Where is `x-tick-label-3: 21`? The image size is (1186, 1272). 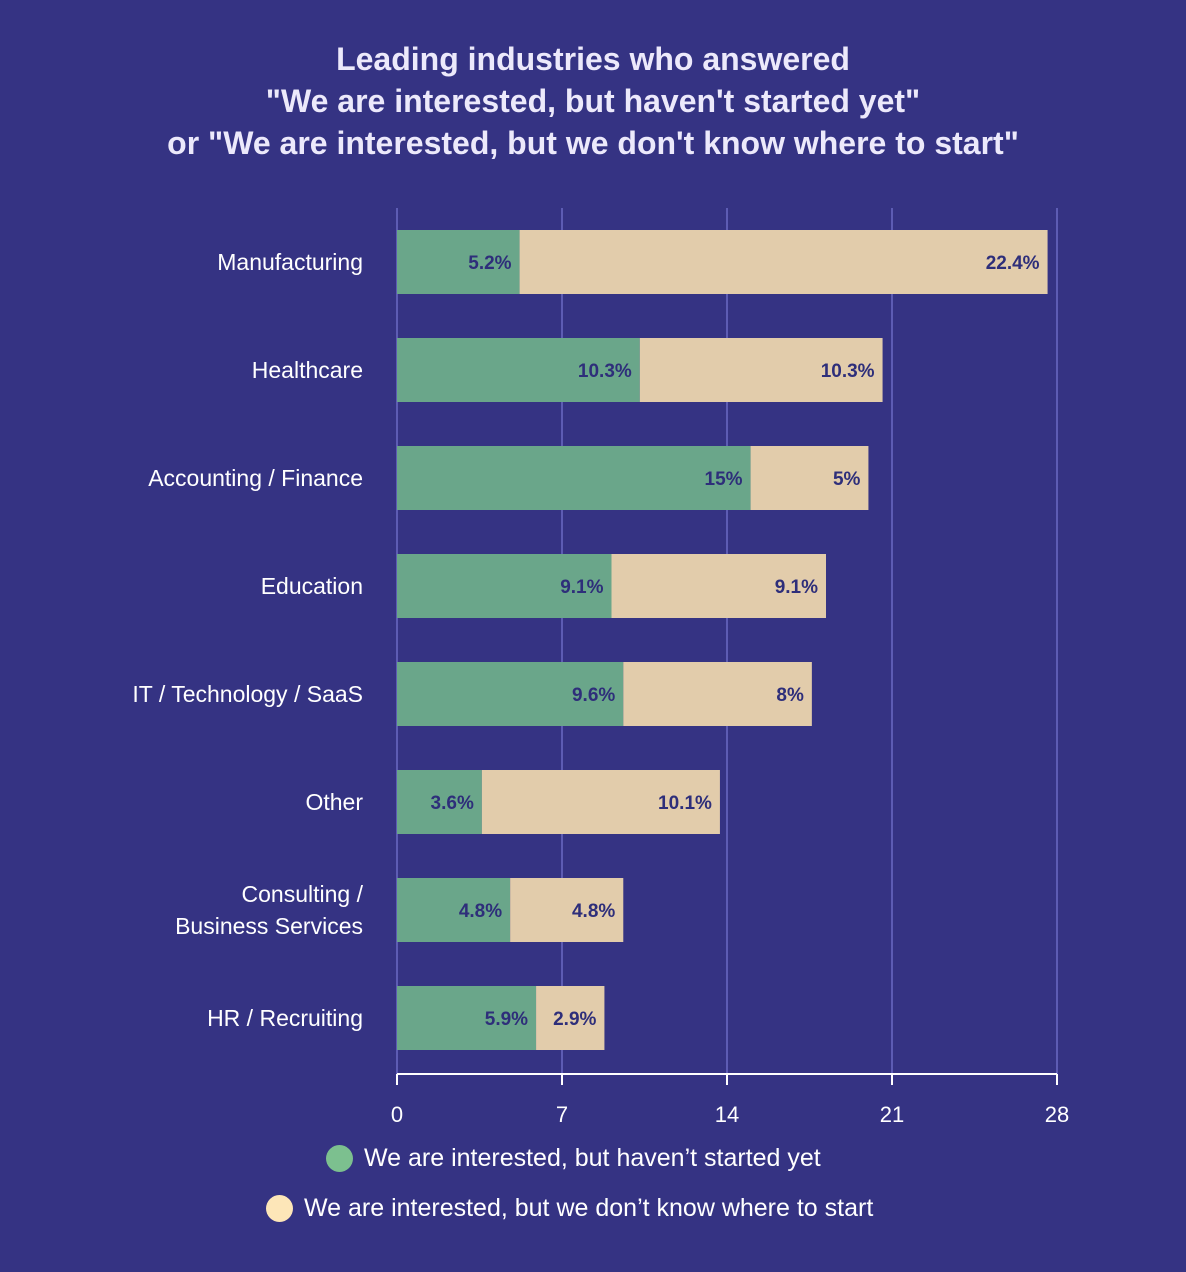 x-tick-label-3: 21 is located at coordinates (892, 1114).